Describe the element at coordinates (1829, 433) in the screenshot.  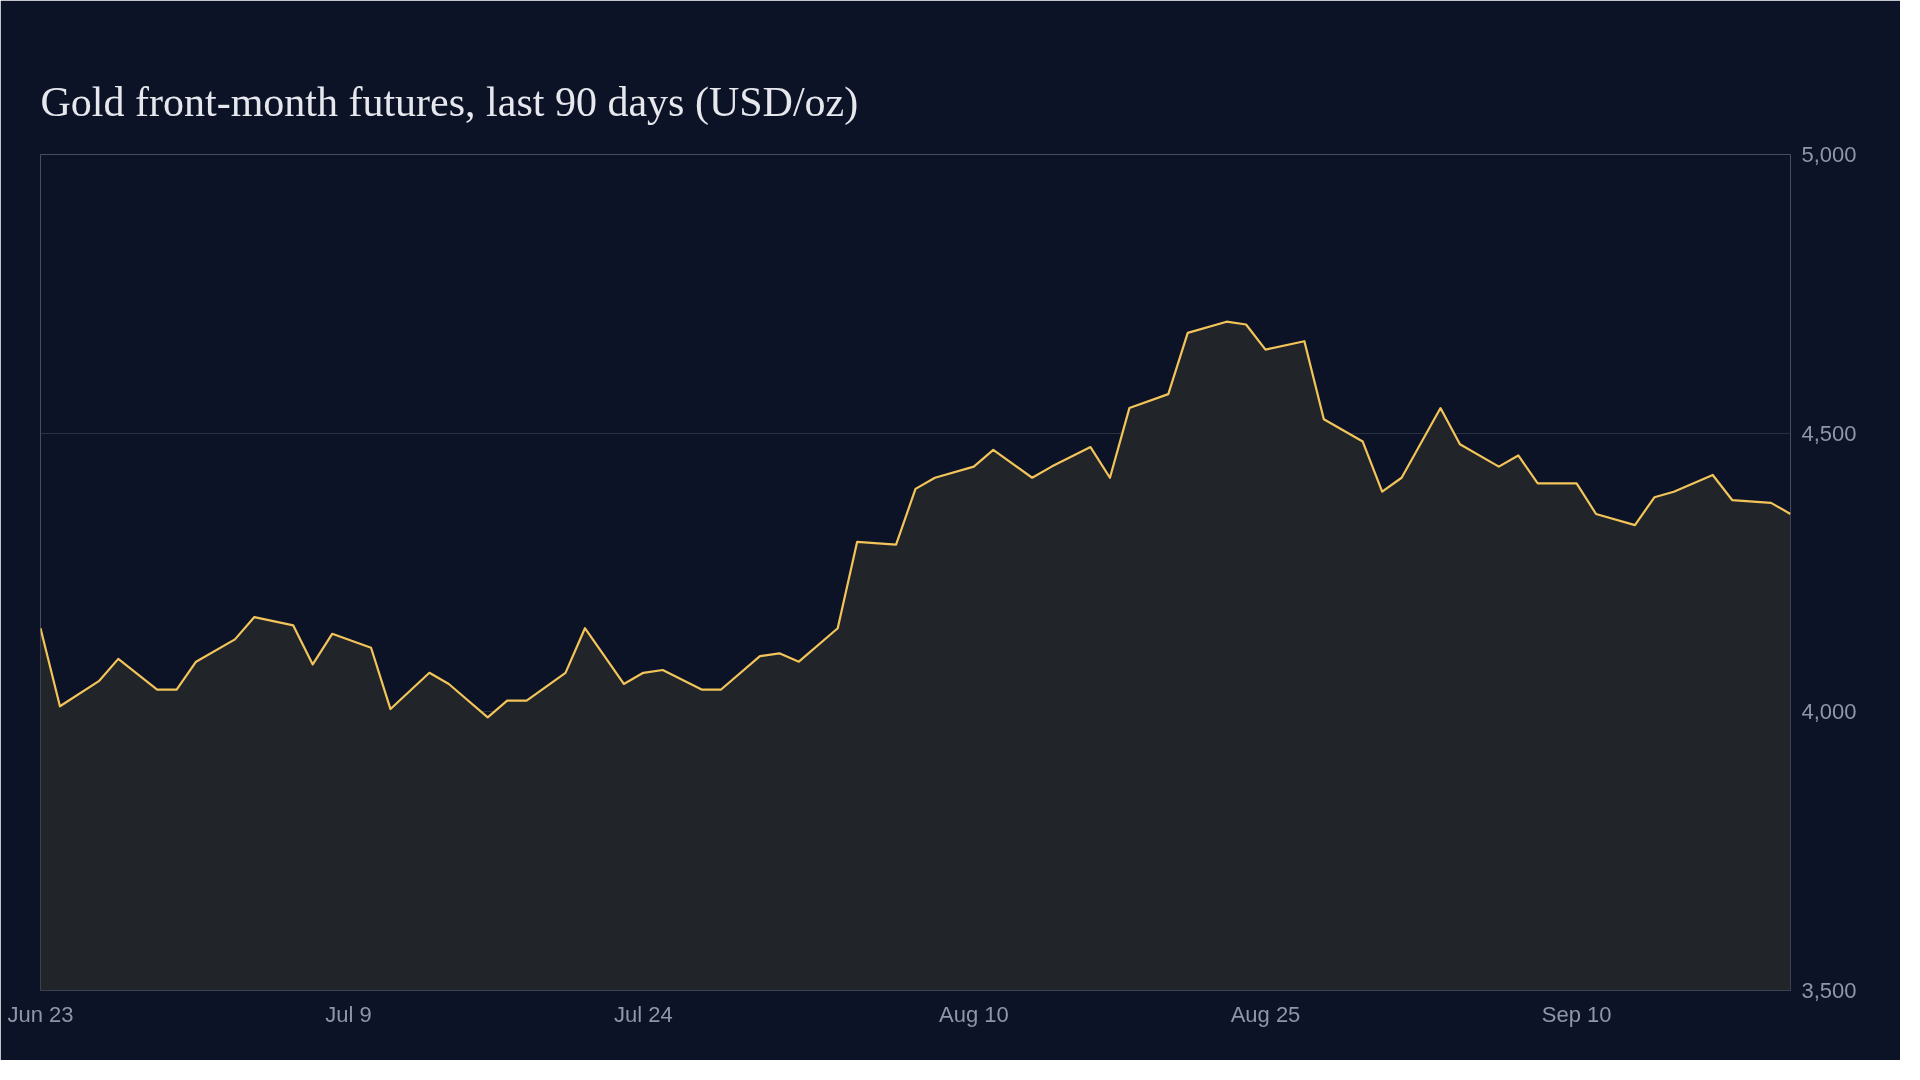
I see `y-tick-label: 4,500` at that location.